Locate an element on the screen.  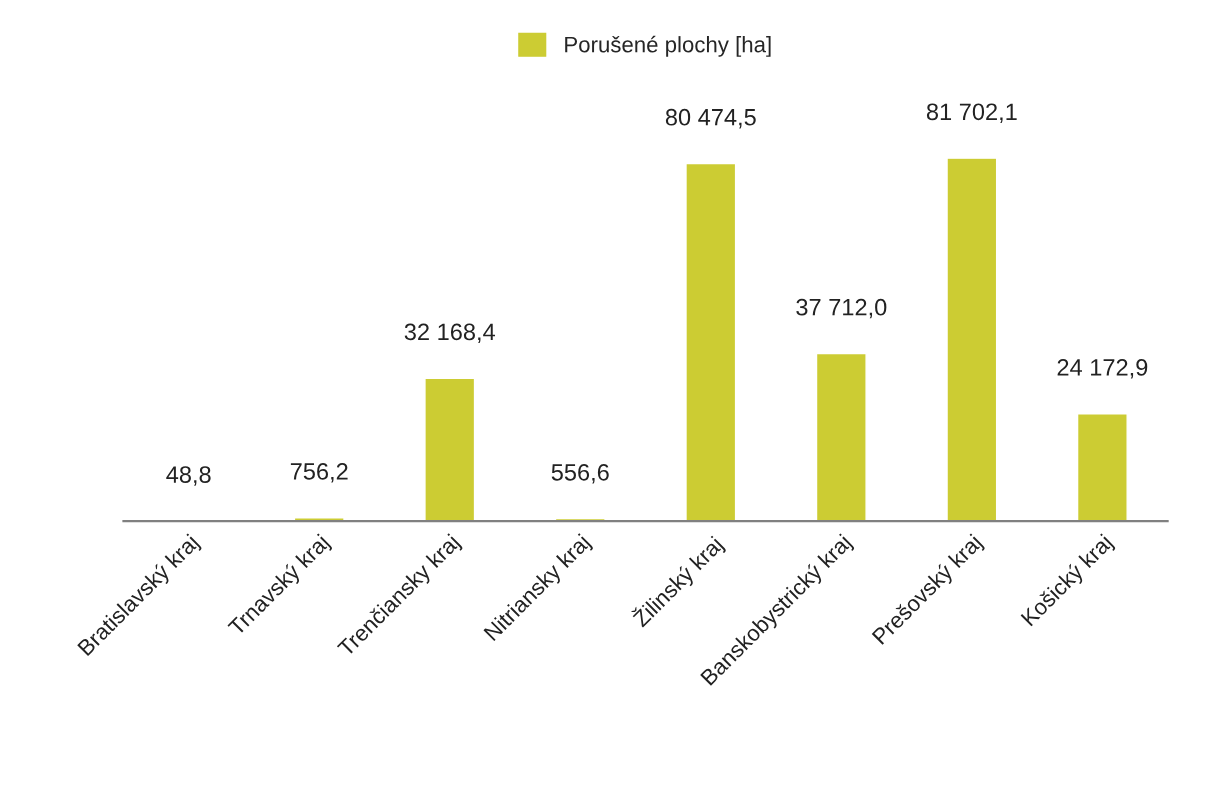
data-label: 81 702,1 is located at coordinates (971, 113).